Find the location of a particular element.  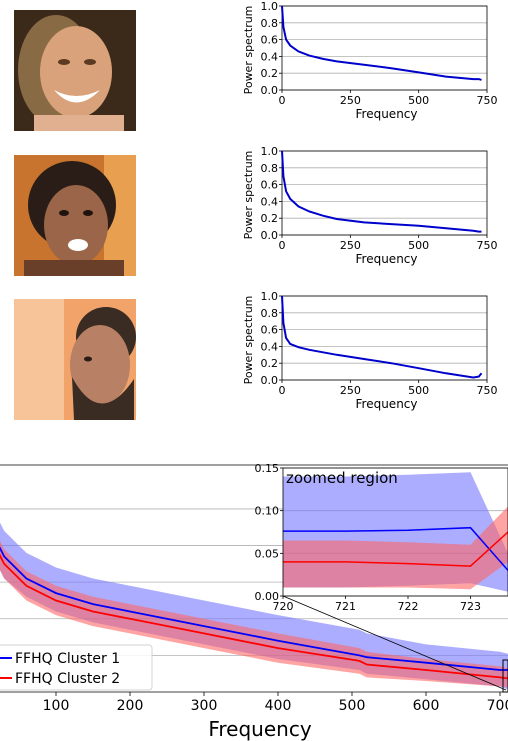

x-tick-label: 400 is located at coordinates (278, 706).